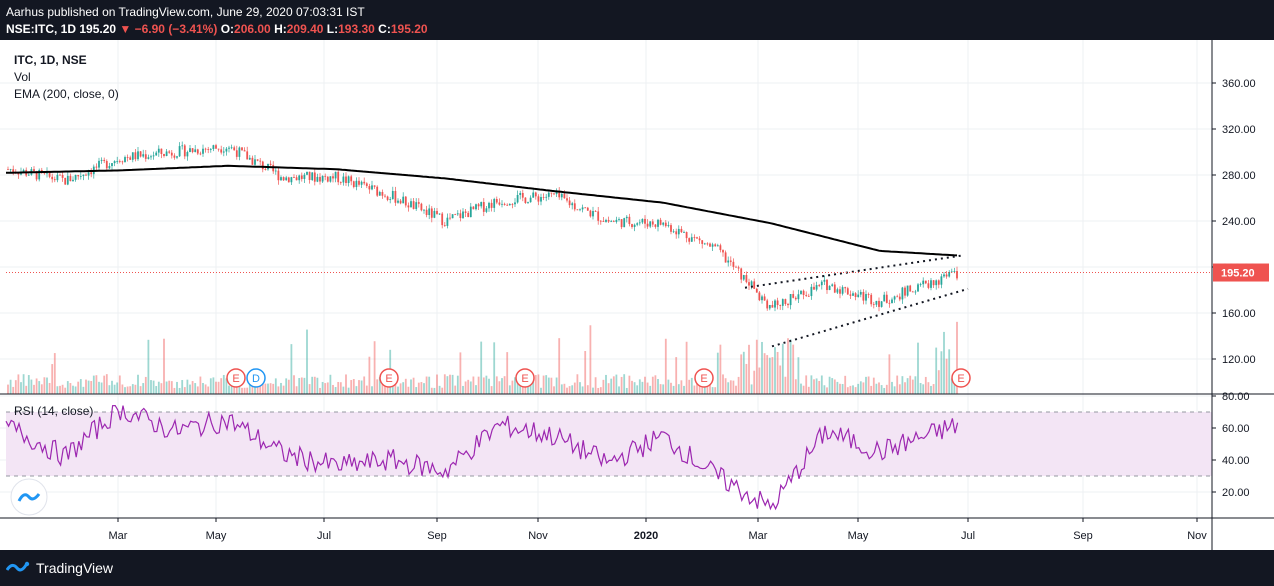 The width and height of the screenshot is (1274, 586). What do you see at coordinates (384, 29) in the screenshot?
I see `close-label: C:` at bounding box center [384, 29].